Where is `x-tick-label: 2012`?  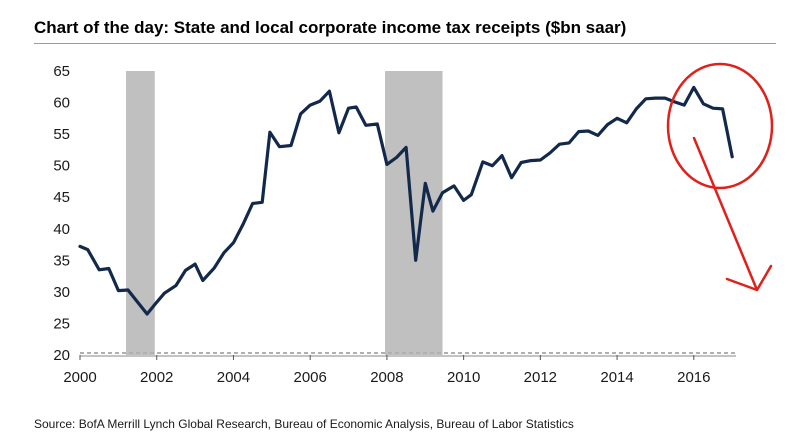 x-tick-label: 2012 is located at coordinates (540, 377).